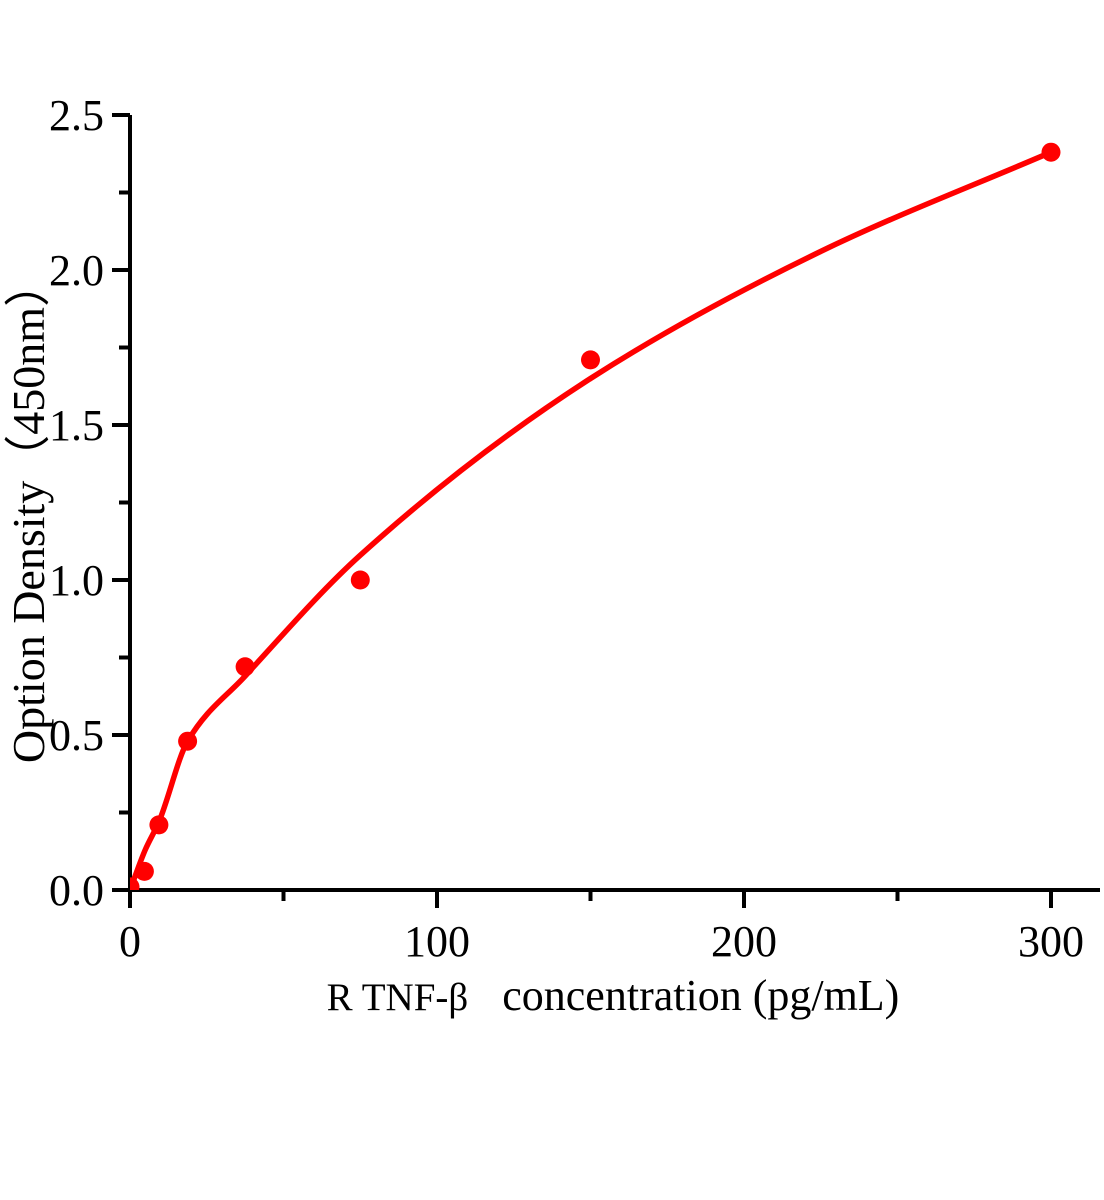 The image size is (1104, 1200). What do you see at coordinates (76, 735) in the screenshot?
I see `y-tick-label: 0.5` at bounding box center [76, 735].